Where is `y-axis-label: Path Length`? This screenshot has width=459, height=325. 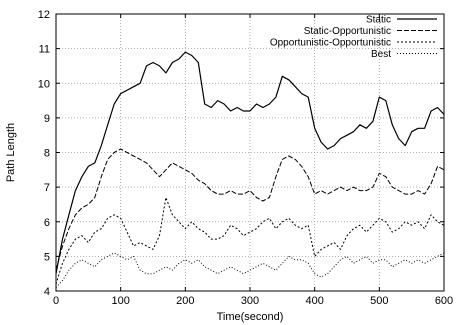 y-axis-label: Path Length is located at coordinates (11, 152).